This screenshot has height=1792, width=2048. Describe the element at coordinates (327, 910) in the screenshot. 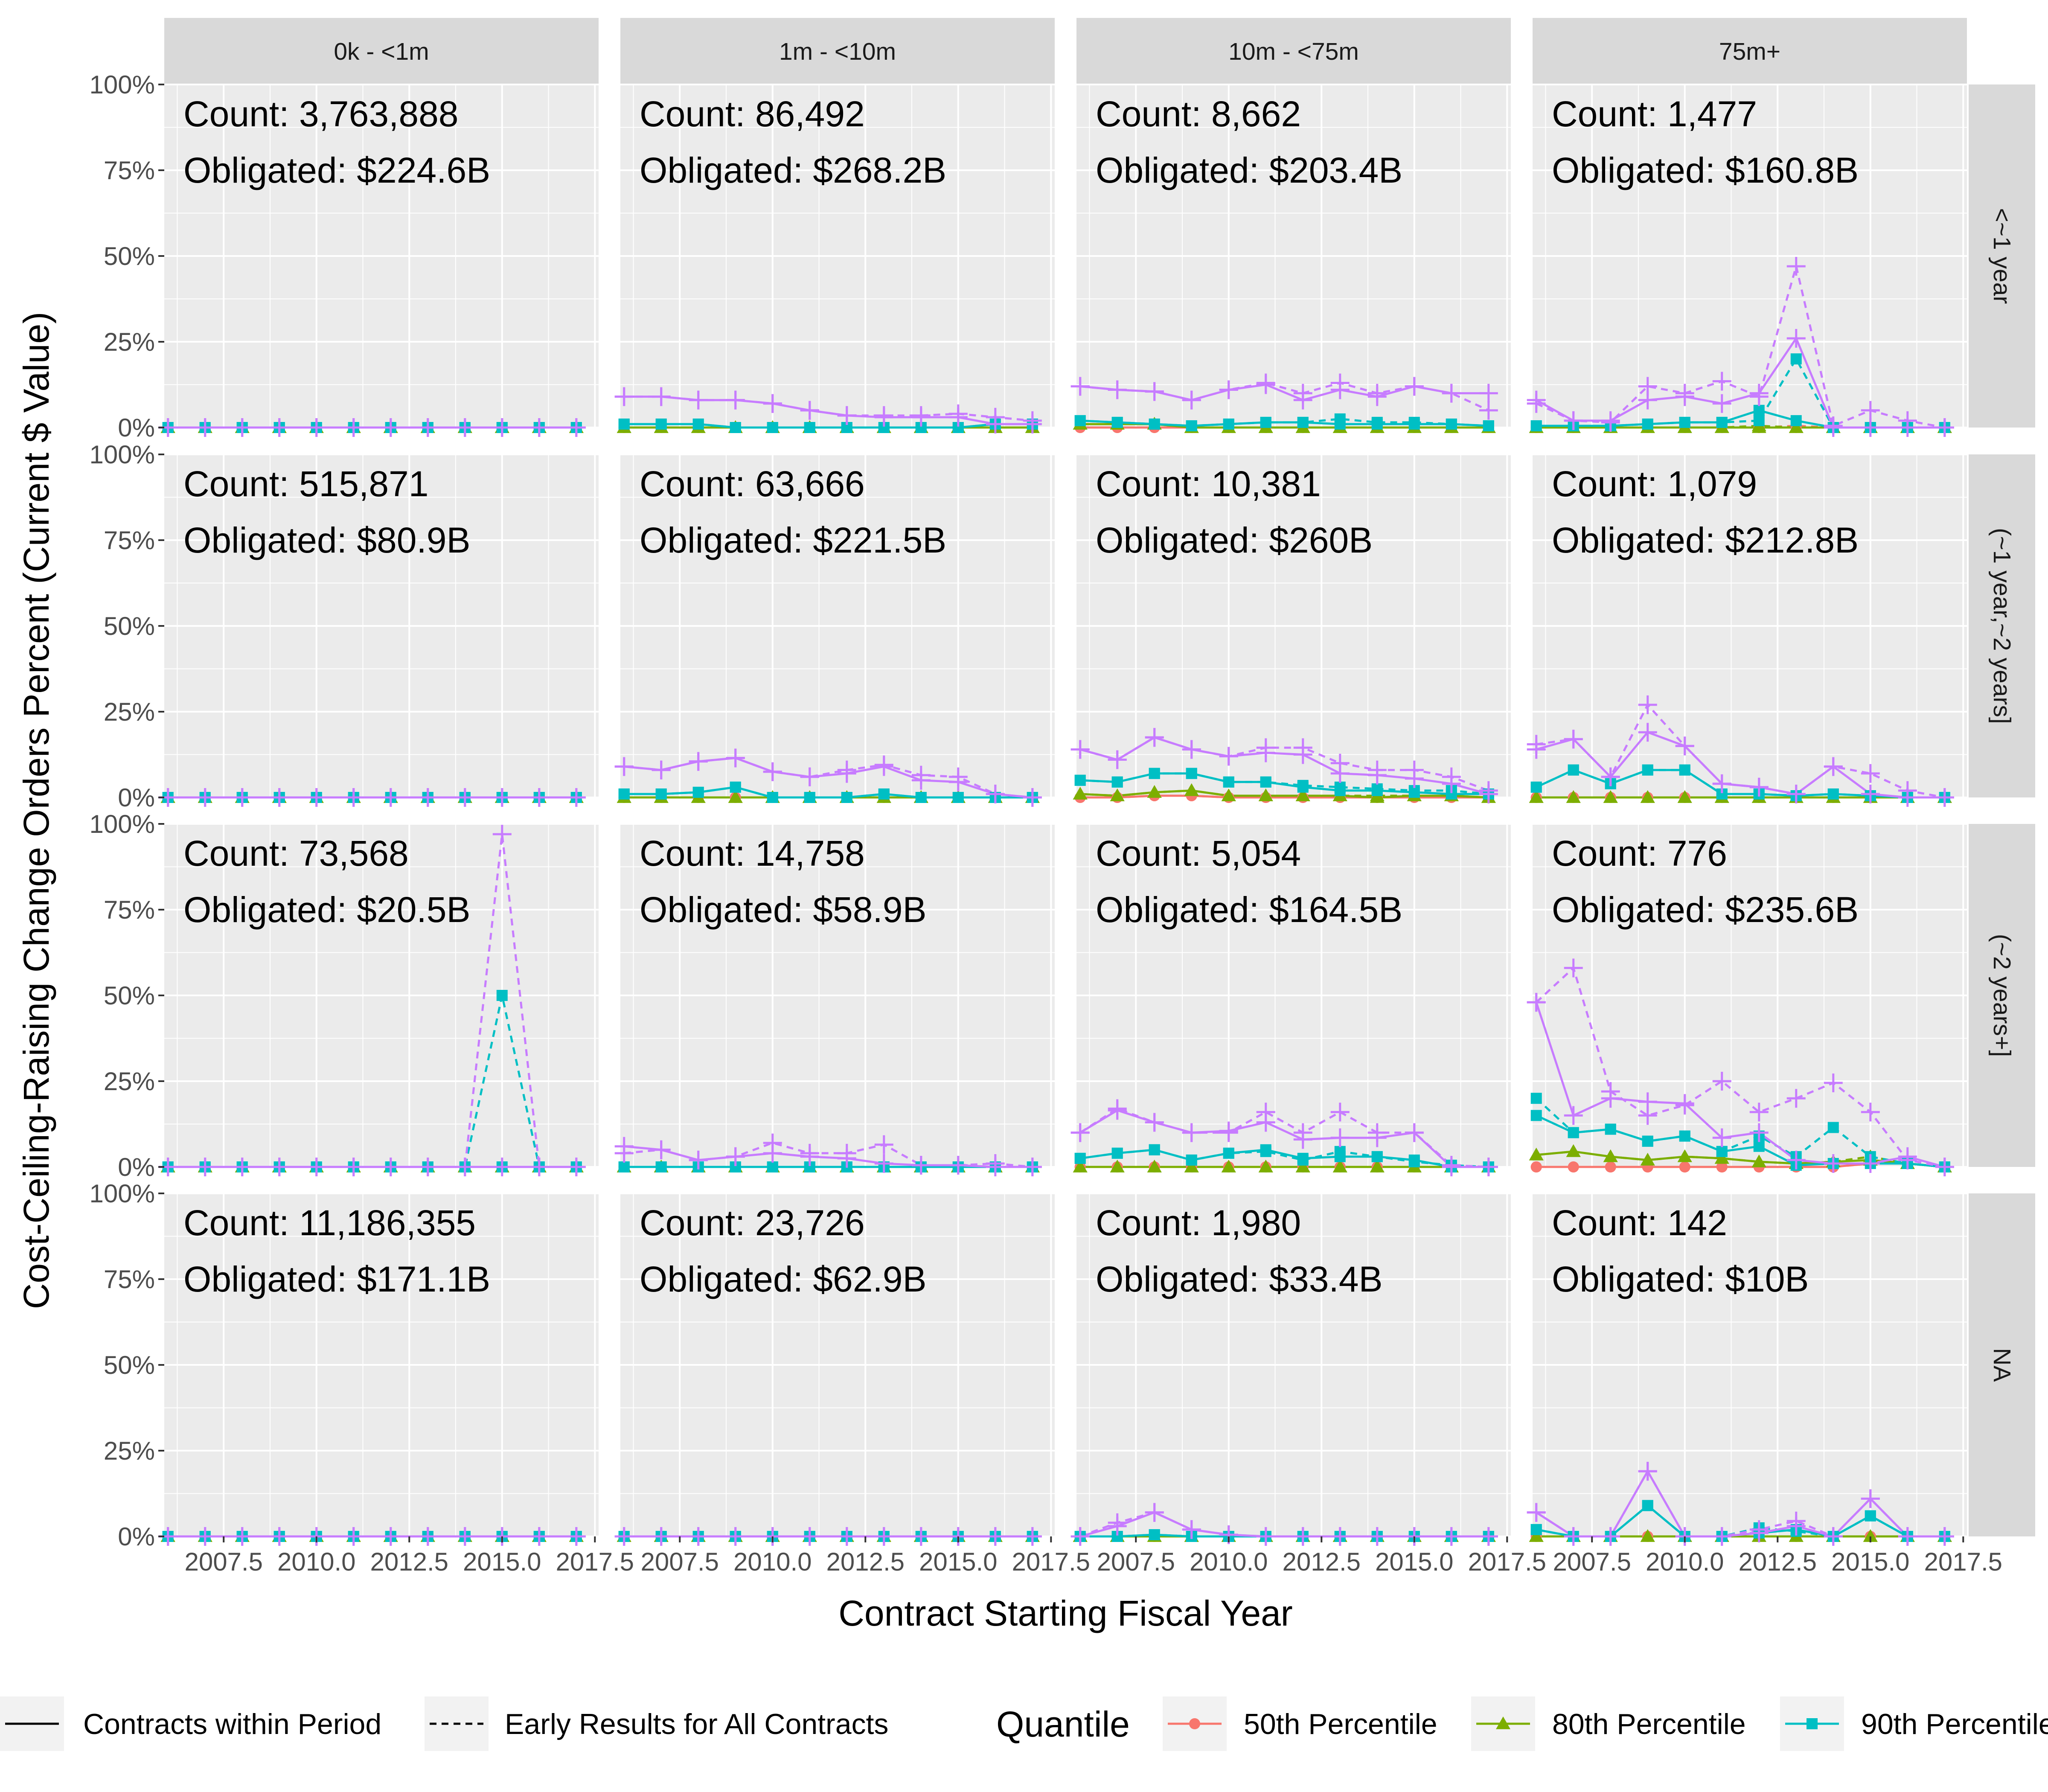

I see `obligated-annotation: Obligated: $20.5B` at that location.